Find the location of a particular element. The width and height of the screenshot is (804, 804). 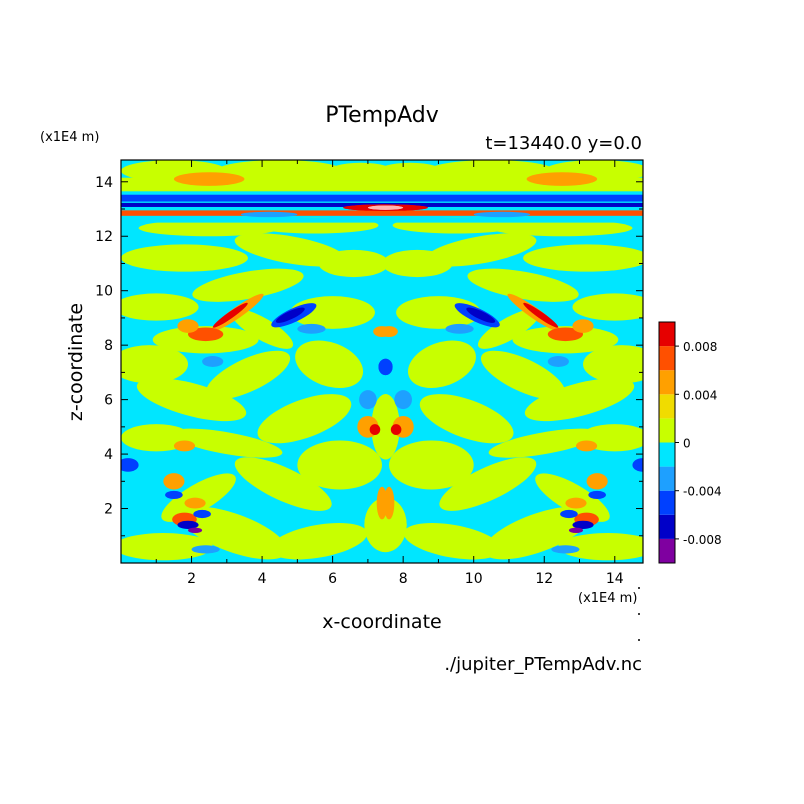

y-tick-label: 12 is located at coordinates (104, 237).